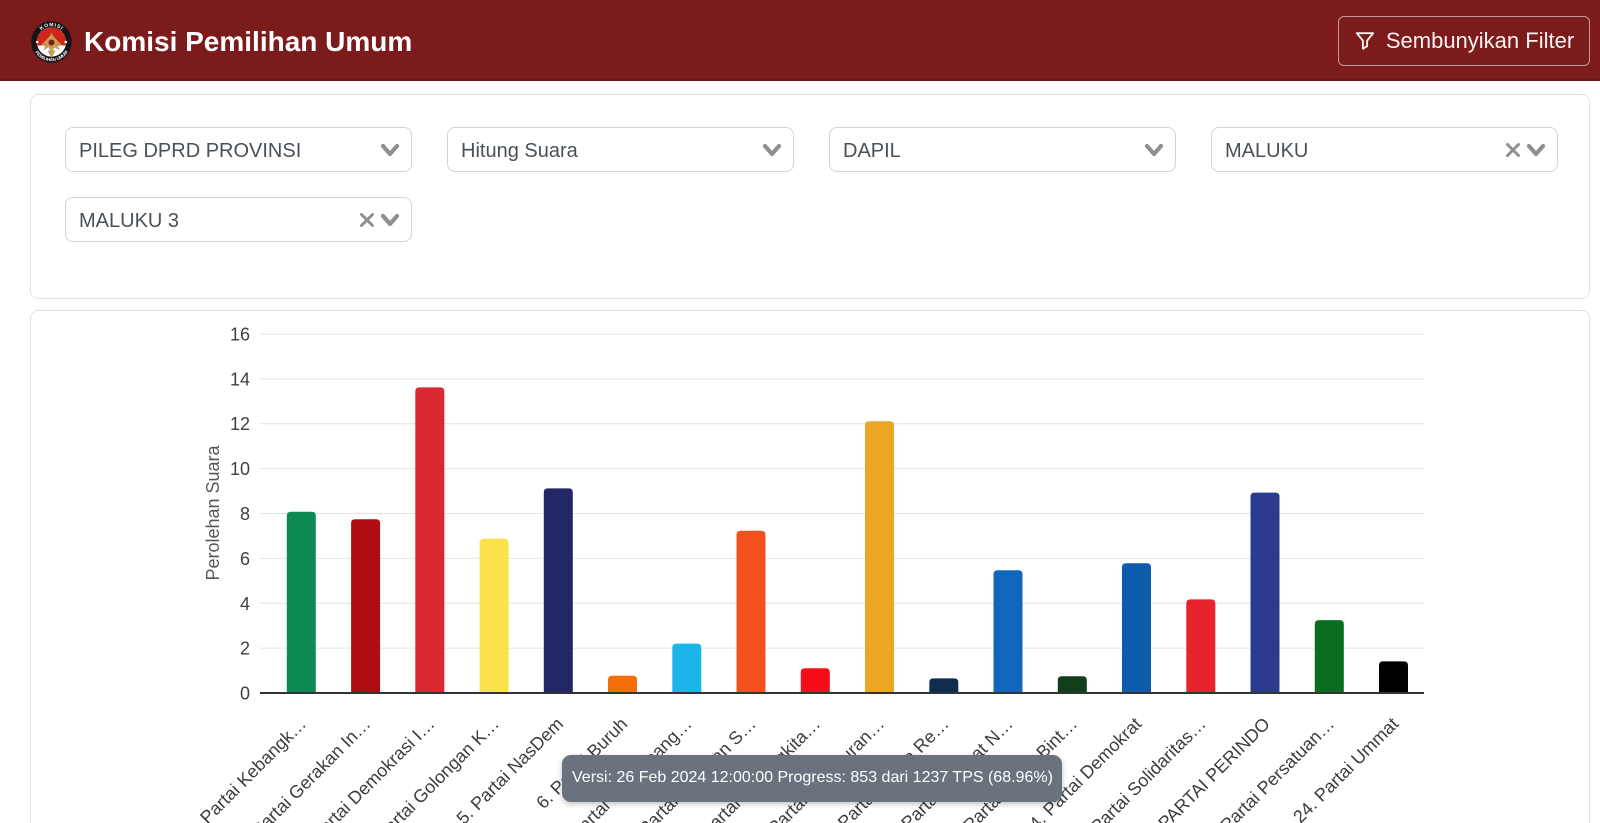 Image resolution: width=1600 pixels, height=823 pixels. I want to click on svg-text: KOMISI, so click(52, 27).